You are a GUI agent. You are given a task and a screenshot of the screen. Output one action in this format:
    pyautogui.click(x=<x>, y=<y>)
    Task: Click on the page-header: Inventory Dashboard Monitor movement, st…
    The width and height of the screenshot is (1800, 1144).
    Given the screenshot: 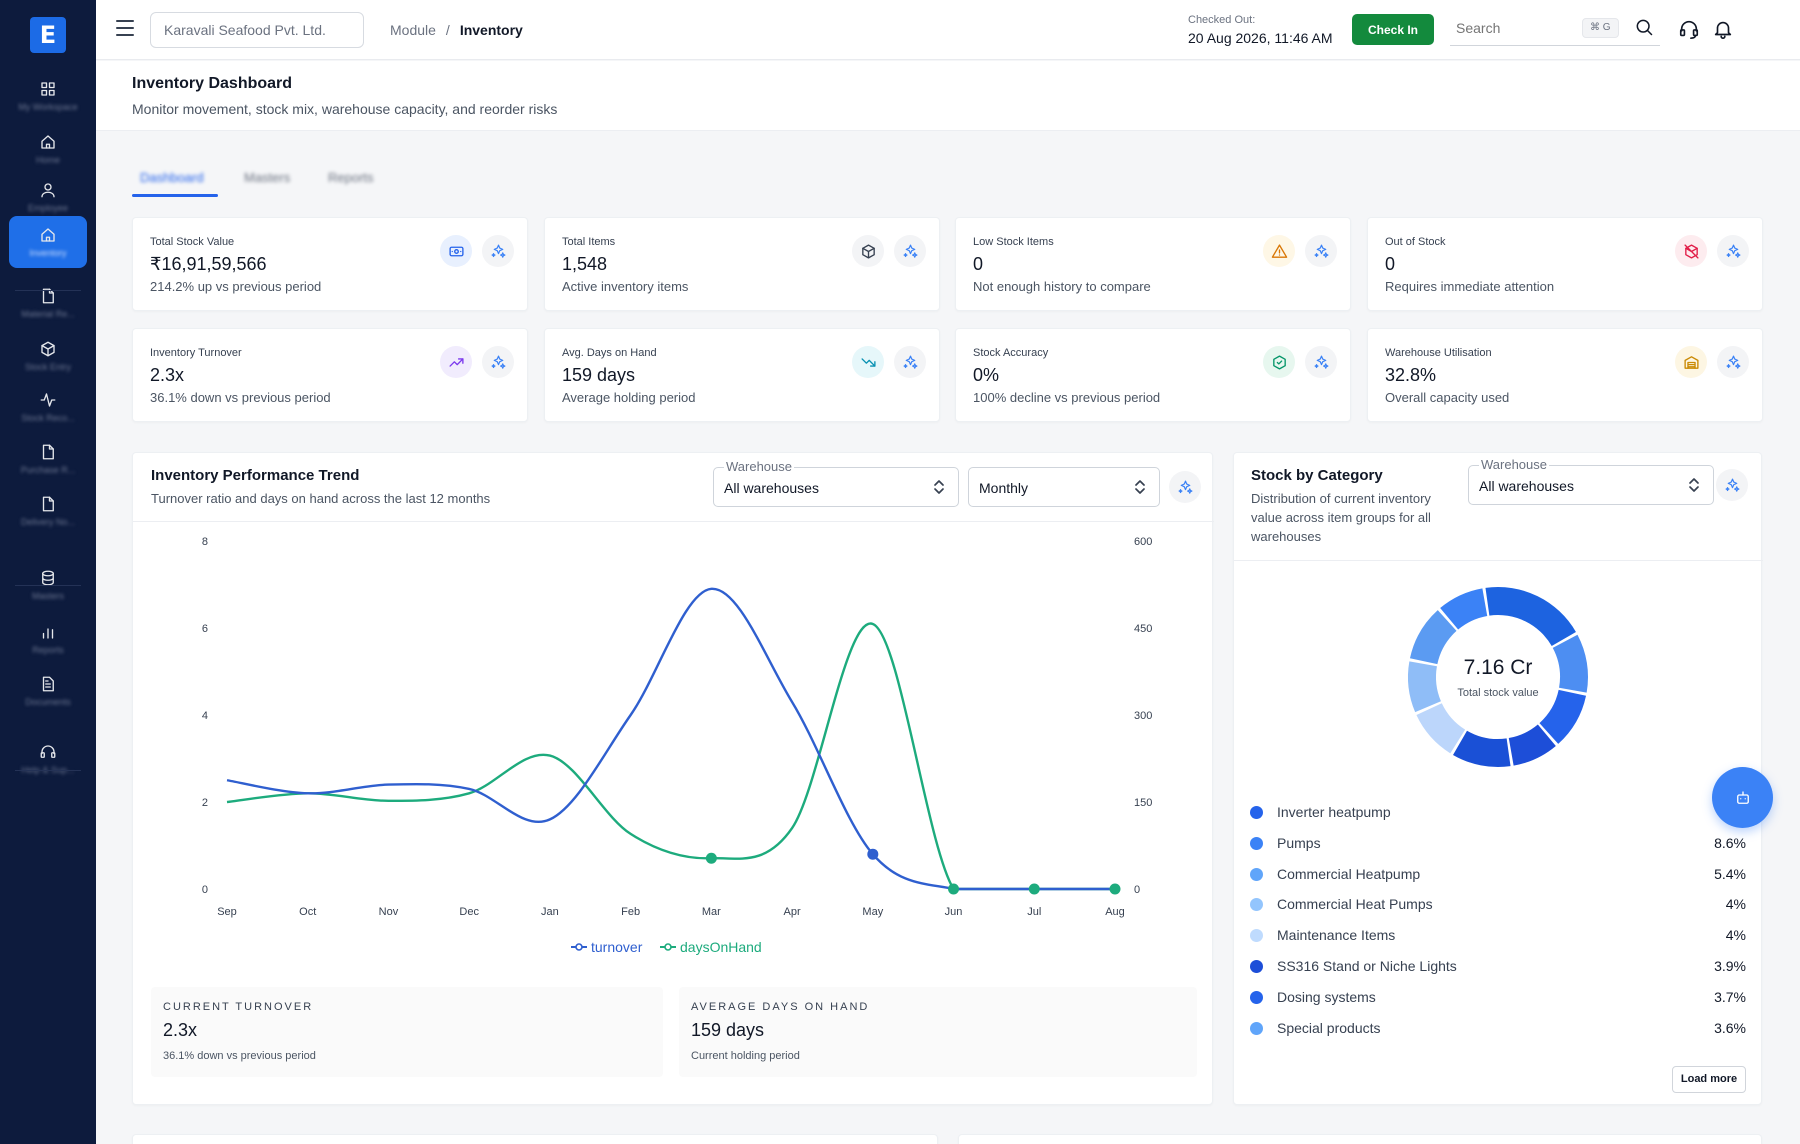 What is the action you would take?
    pyautogui.click(x=948, y=96)
    